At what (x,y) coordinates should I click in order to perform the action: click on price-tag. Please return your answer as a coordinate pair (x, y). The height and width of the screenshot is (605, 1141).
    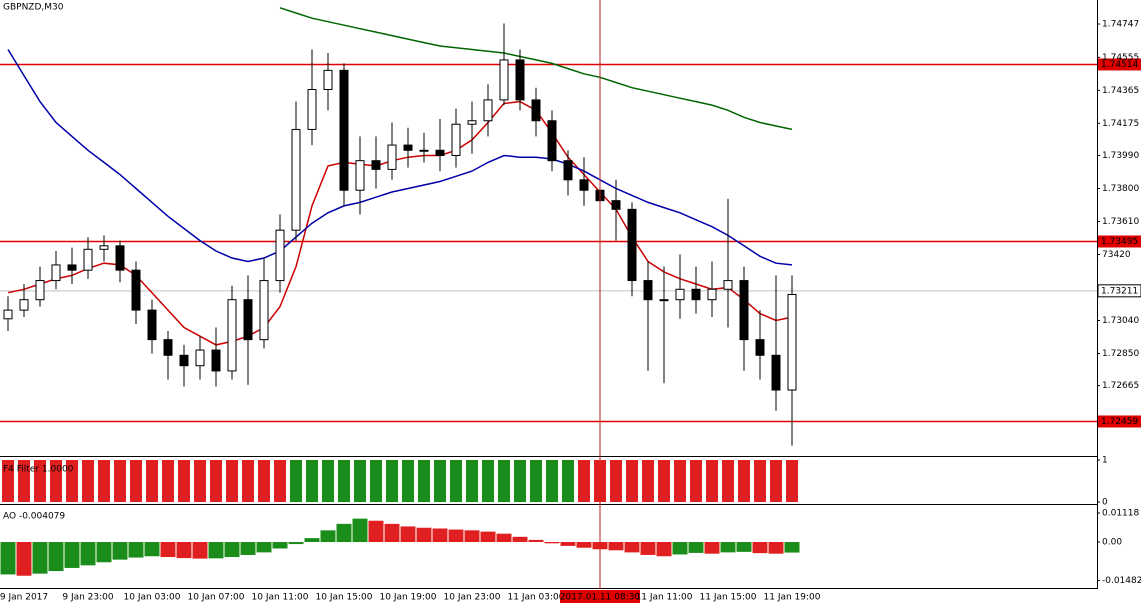
    Looking at the image, I should click on (1119, 291).